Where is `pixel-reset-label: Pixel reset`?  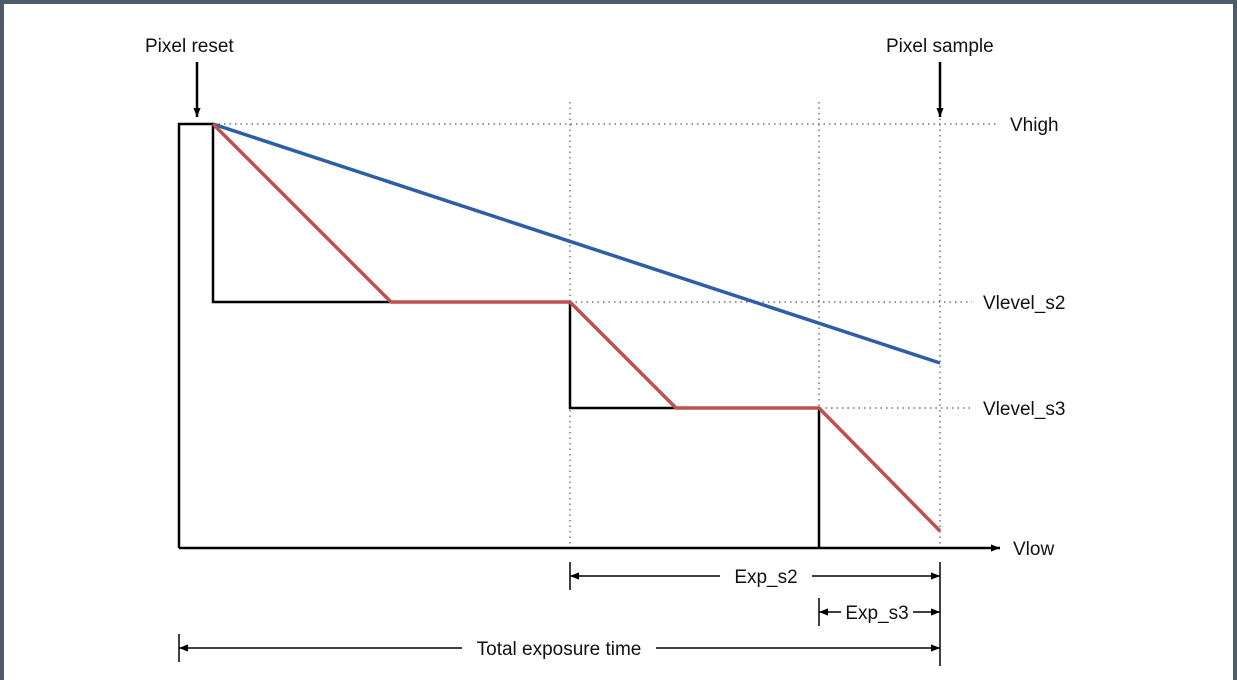
pixel-reset-label: Pixel reset is located at coordinates (189, 46).